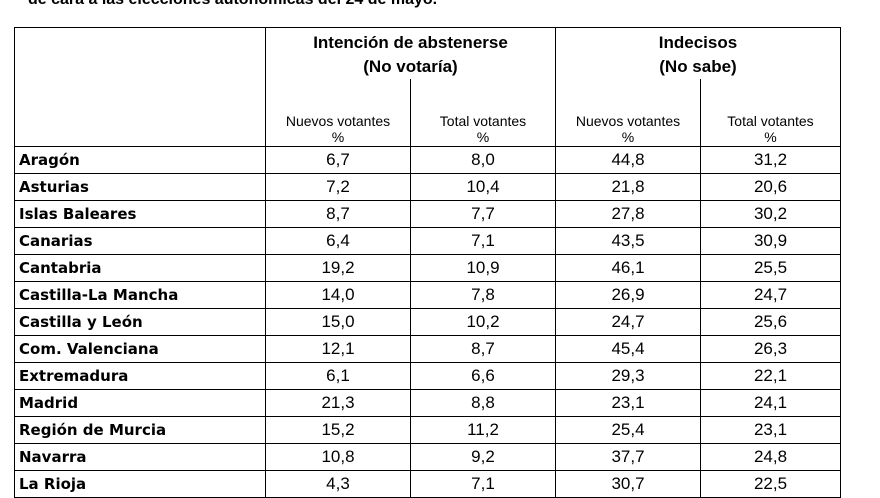 The width and height of the screenshot is (880, 498). Describe the element at coordinates (770, 456) in the screenshot. I see `value-cell: 24,8` at that location.